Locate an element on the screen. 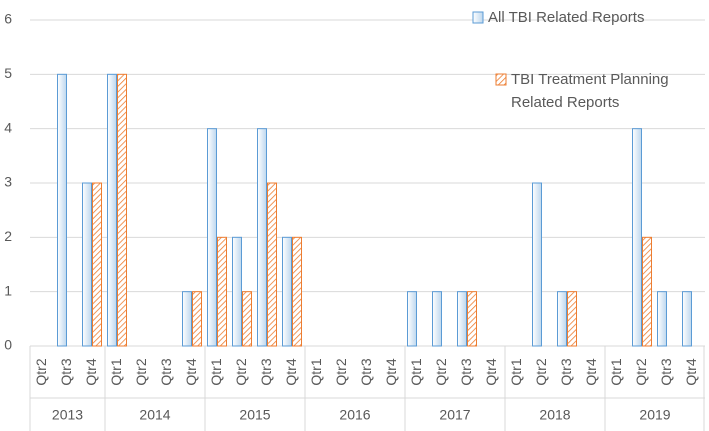  y-tick-label: 3 is located at coordinates (8, 182).